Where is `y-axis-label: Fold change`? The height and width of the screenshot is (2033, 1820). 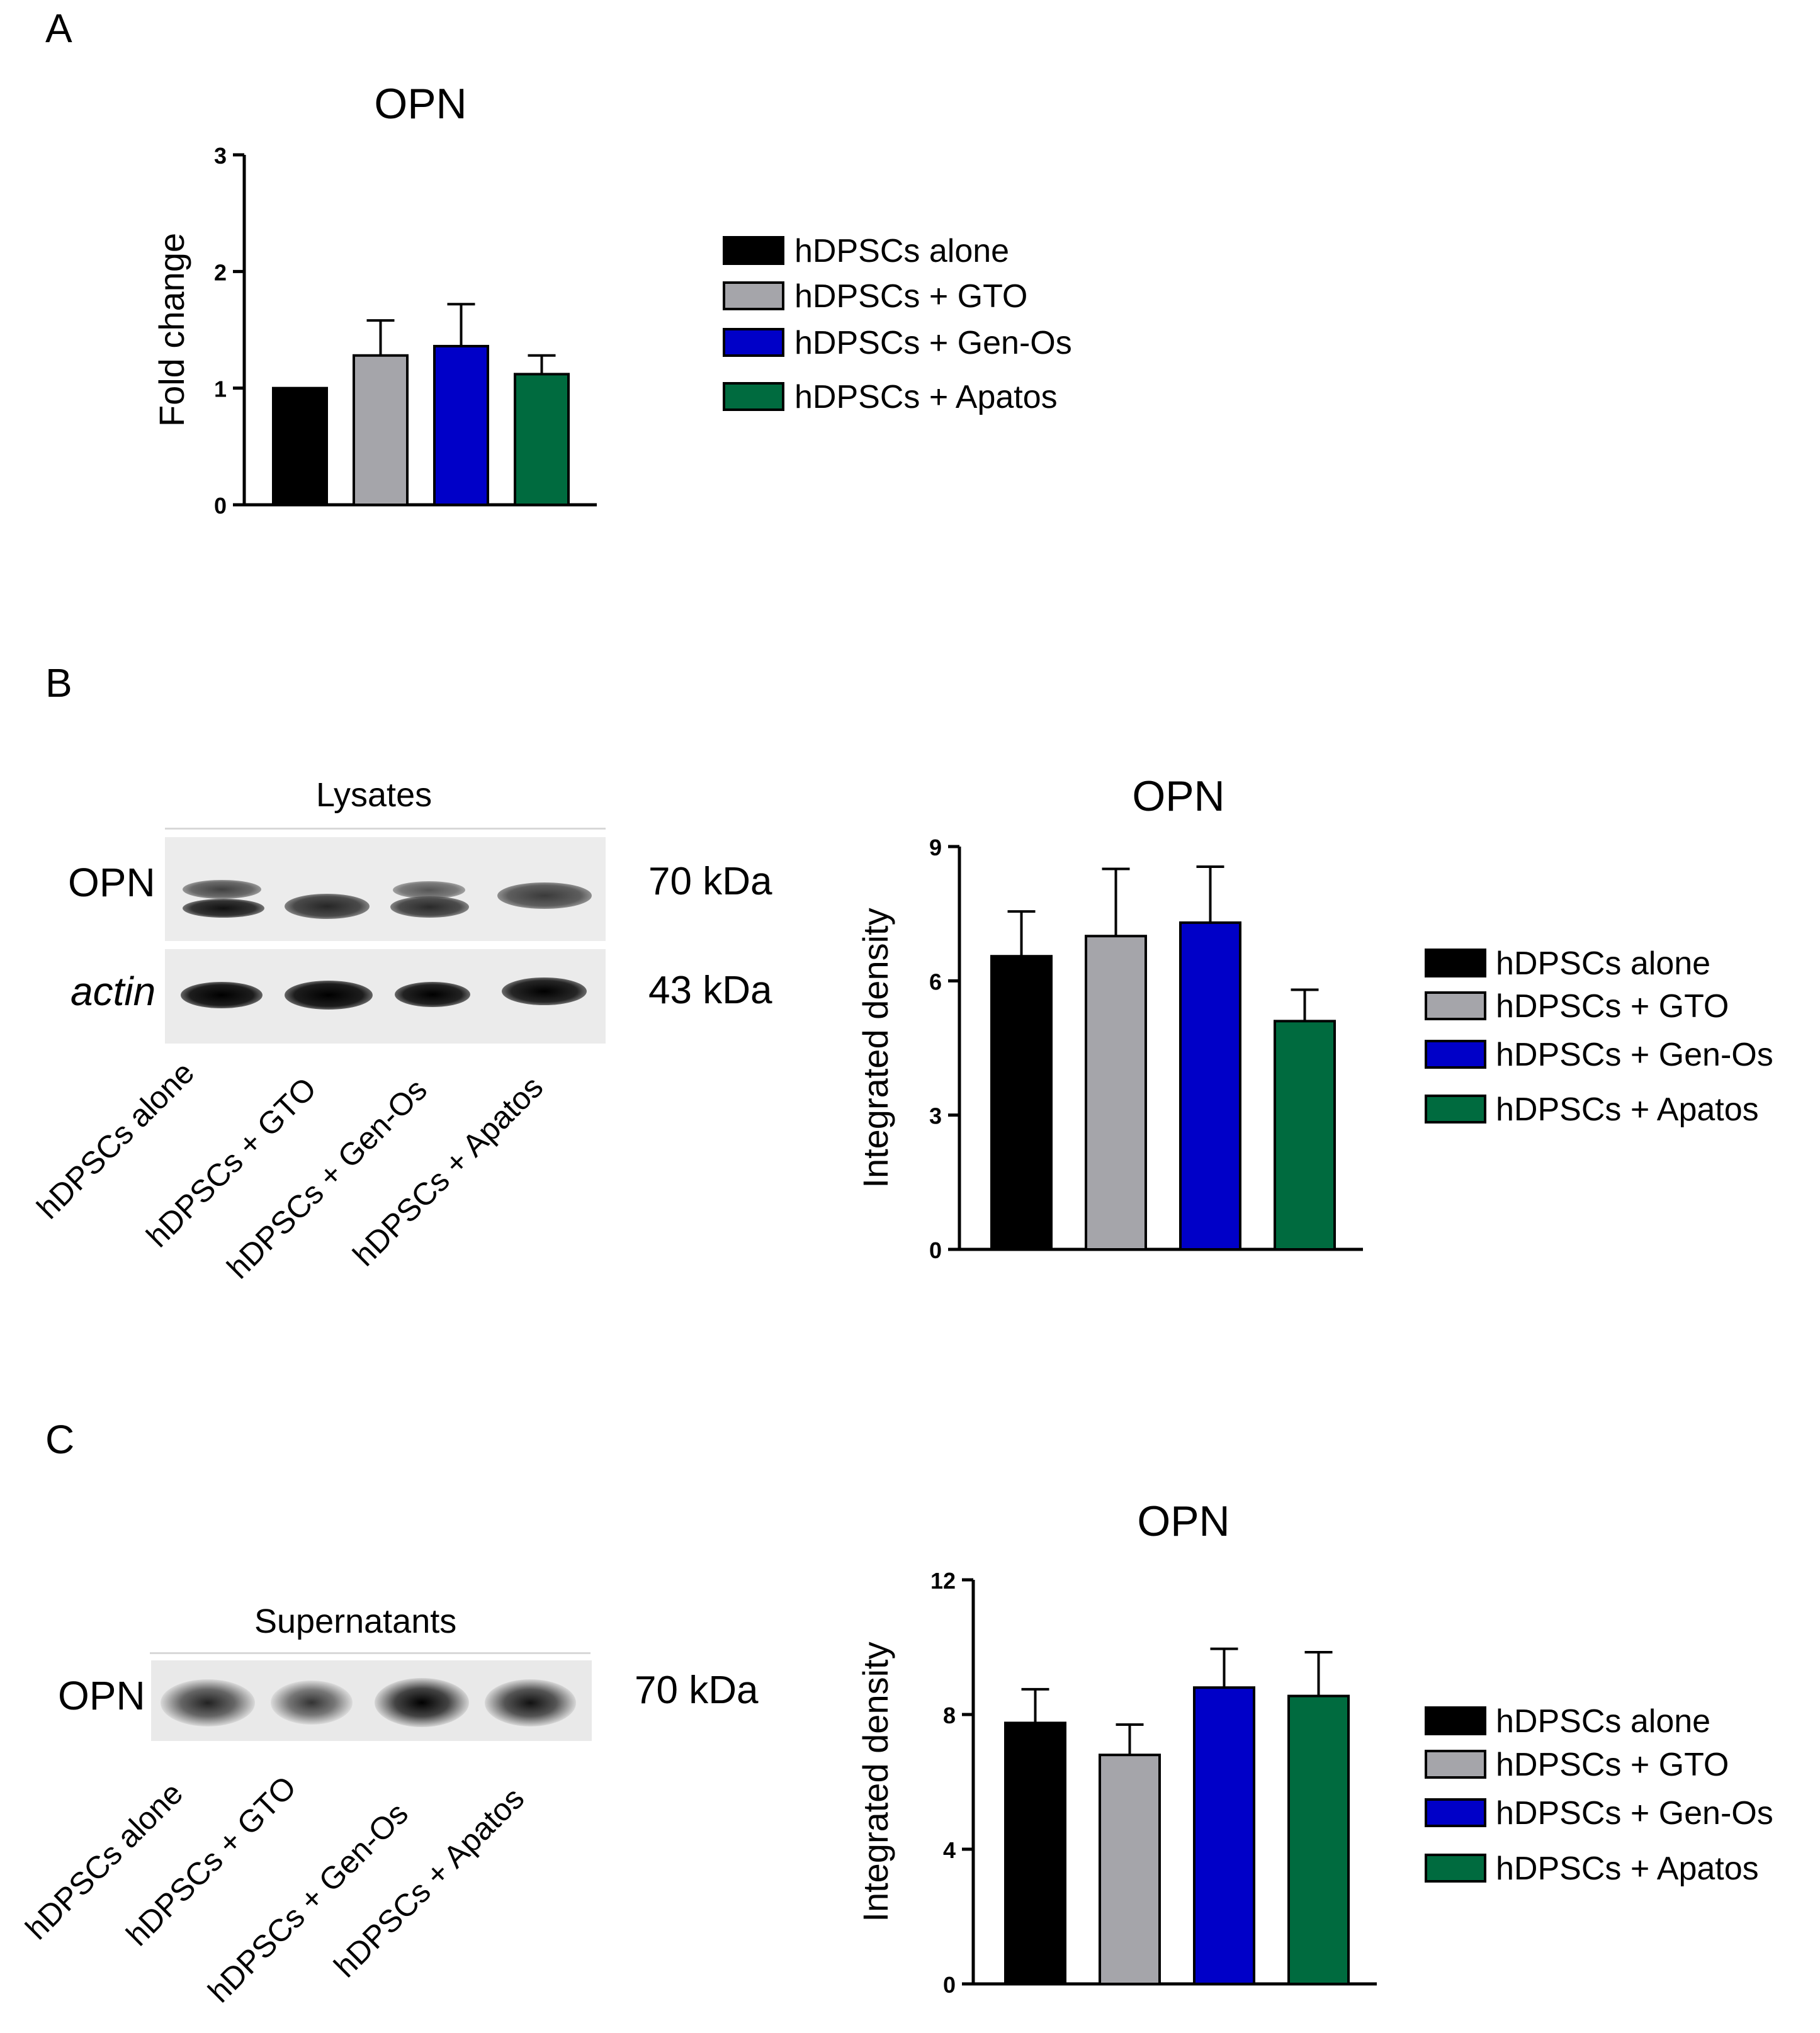 y-axis-label: Fold change is located at coordinates (171, 330).